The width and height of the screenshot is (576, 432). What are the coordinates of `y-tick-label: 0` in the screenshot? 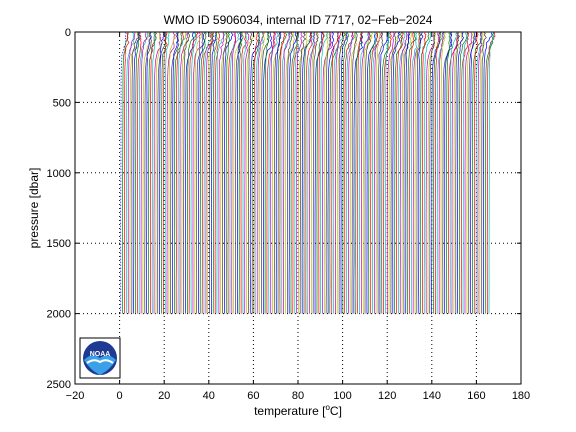 It's located at (68, 33).